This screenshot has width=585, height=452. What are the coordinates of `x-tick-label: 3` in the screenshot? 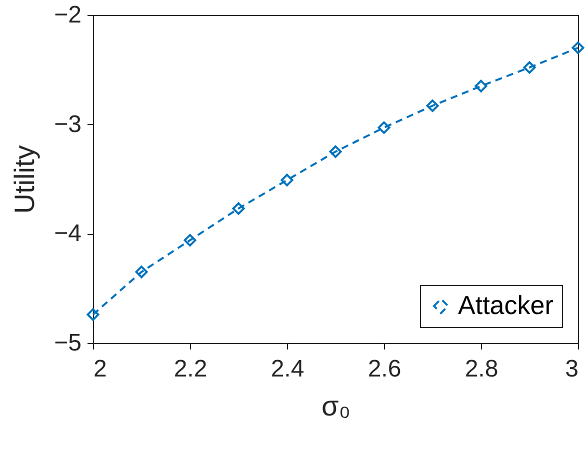 It's located at (571, 369).